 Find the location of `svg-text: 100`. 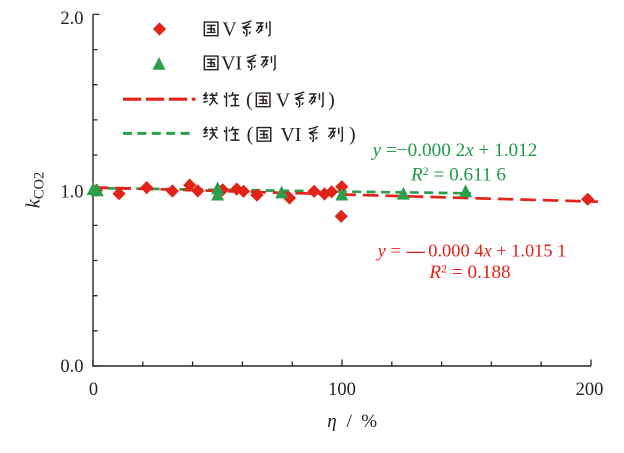

svg-text: 100 is located at coordinates (342, 390).